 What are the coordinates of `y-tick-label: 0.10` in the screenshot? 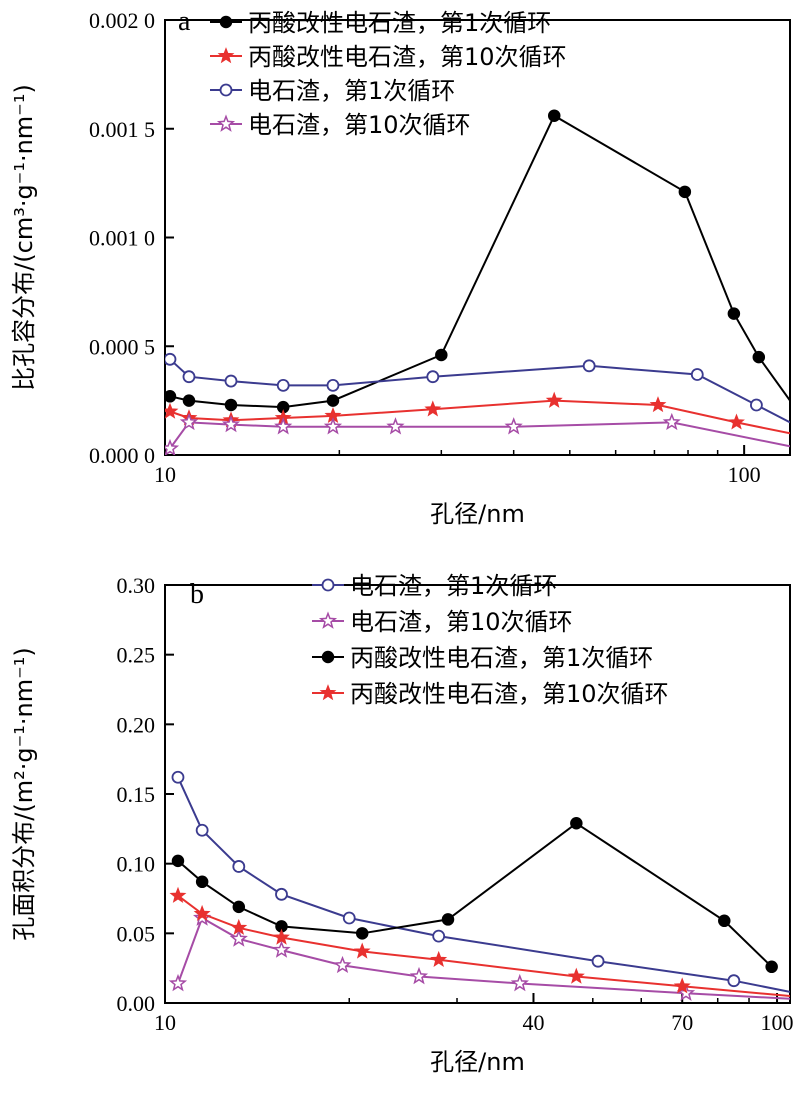 It's located at (136, 864).